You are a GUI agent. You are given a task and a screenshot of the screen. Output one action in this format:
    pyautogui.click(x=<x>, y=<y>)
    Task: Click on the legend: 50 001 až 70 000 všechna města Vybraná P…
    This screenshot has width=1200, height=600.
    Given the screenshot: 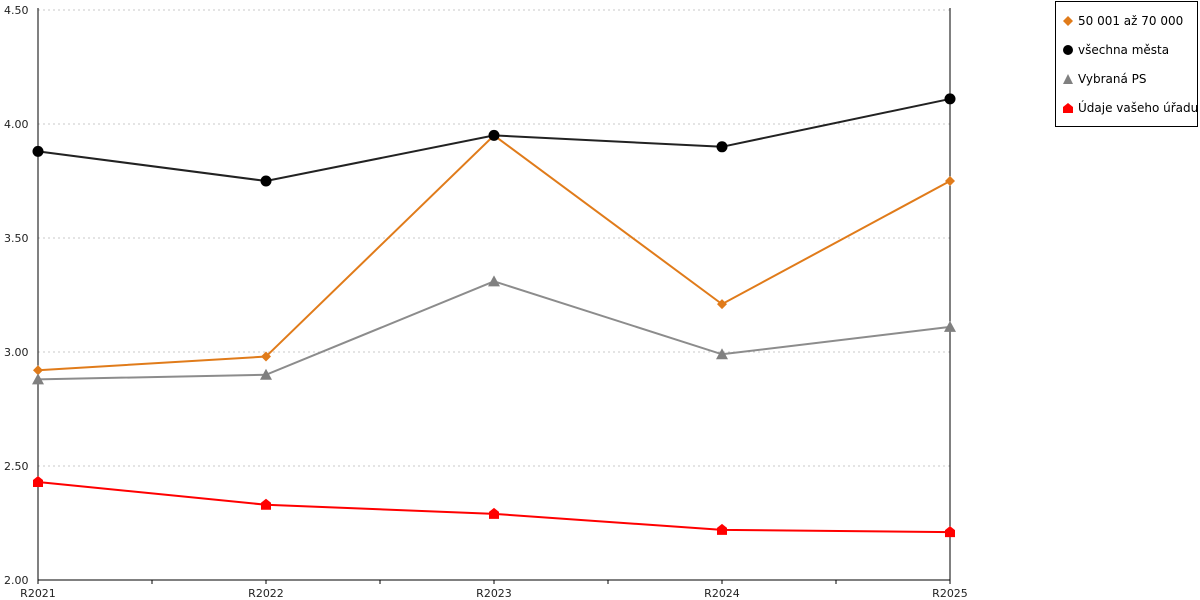 What is the action you would take?
    pyautogui.click(x=1126, y=64)
    